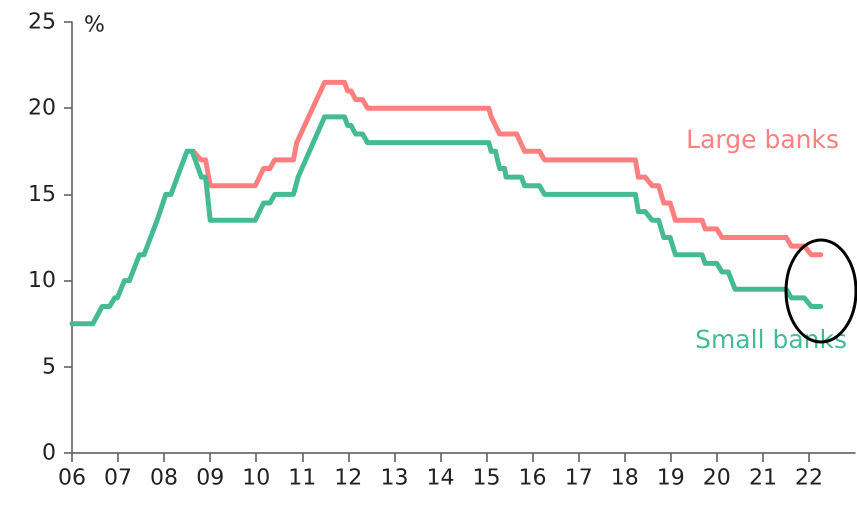 Image resolution: width=857 pixels, height=507 pixels. Describe the element at coordinates (256, 478) in the screenshot. I see `x-tick-label: 10` at that location.